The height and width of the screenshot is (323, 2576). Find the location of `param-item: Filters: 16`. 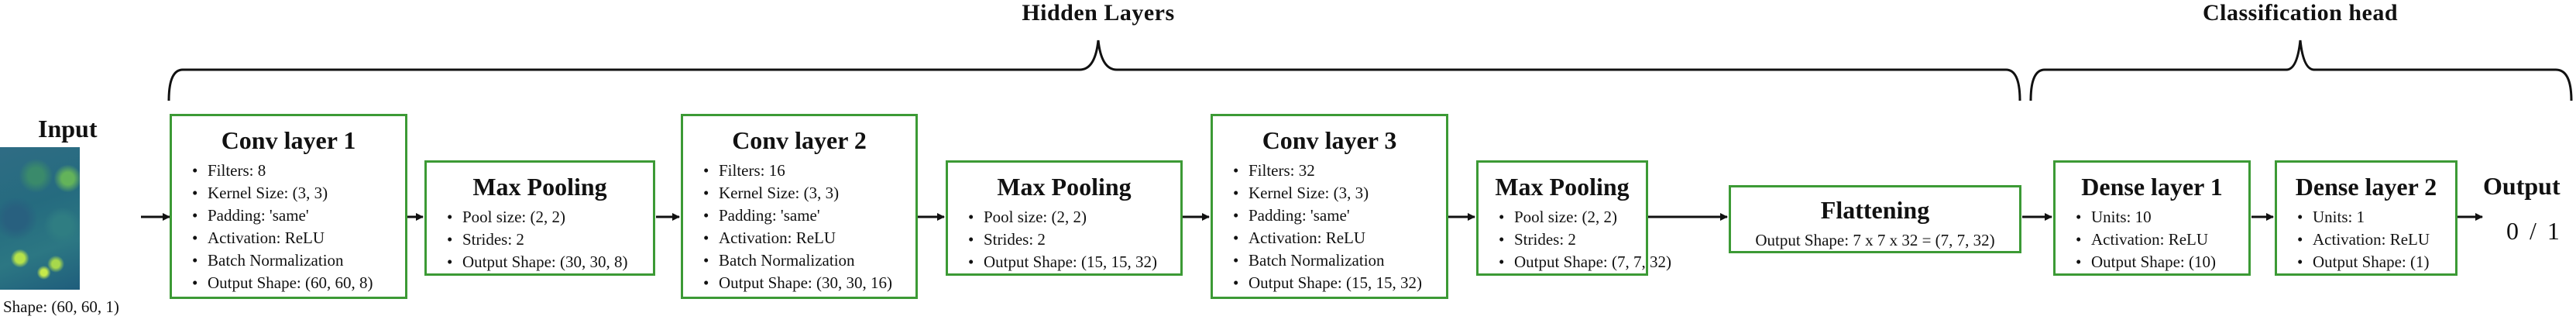

param-item: Filters: 16 is located at coordinates (804, 171).